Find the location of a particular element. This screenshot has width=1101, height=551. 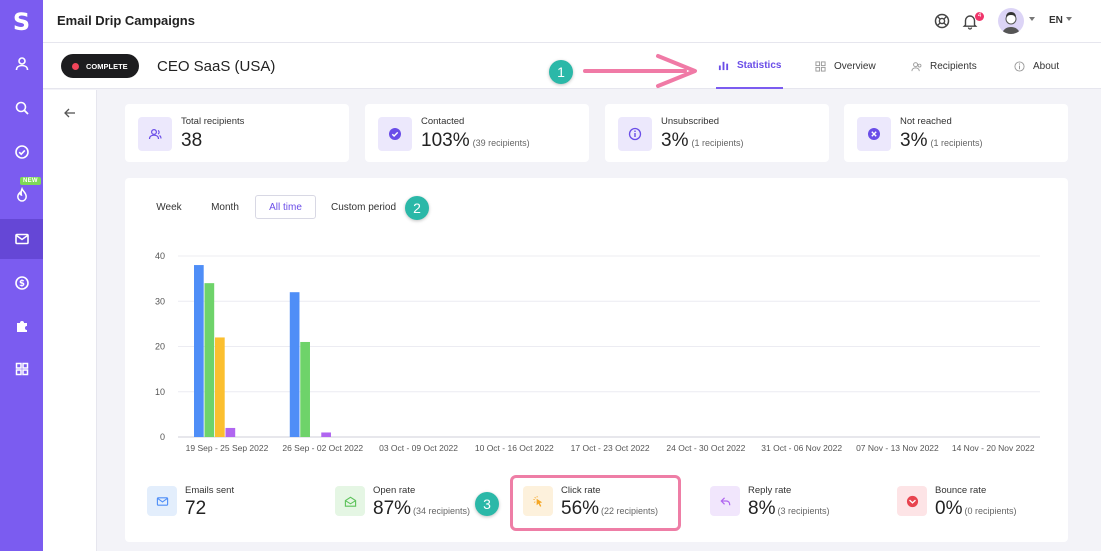

metric-bounce-rate: Bounce rate 0% (0 recipients) is located at coordinates (977, 502).